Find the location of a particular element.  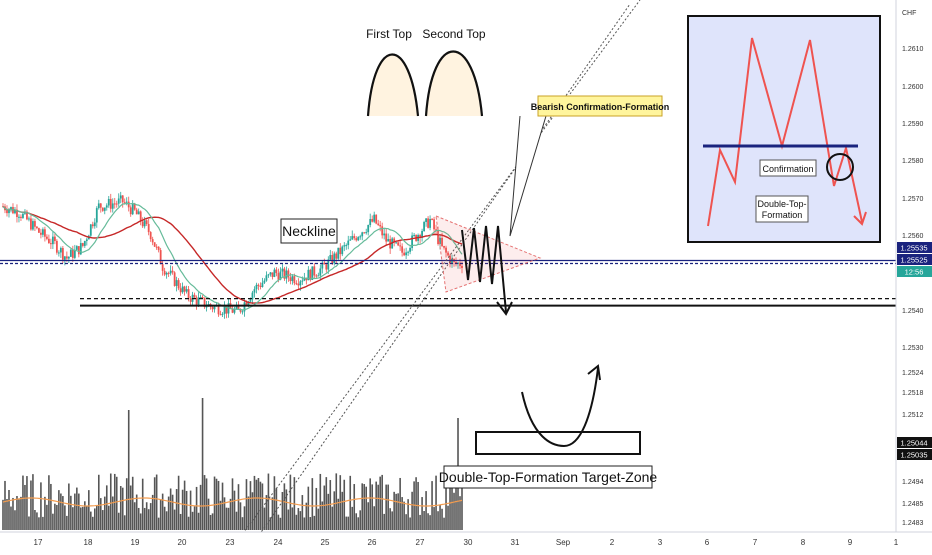

inset-confirmation-label: Confirmation is located at coordinates (787, 169).